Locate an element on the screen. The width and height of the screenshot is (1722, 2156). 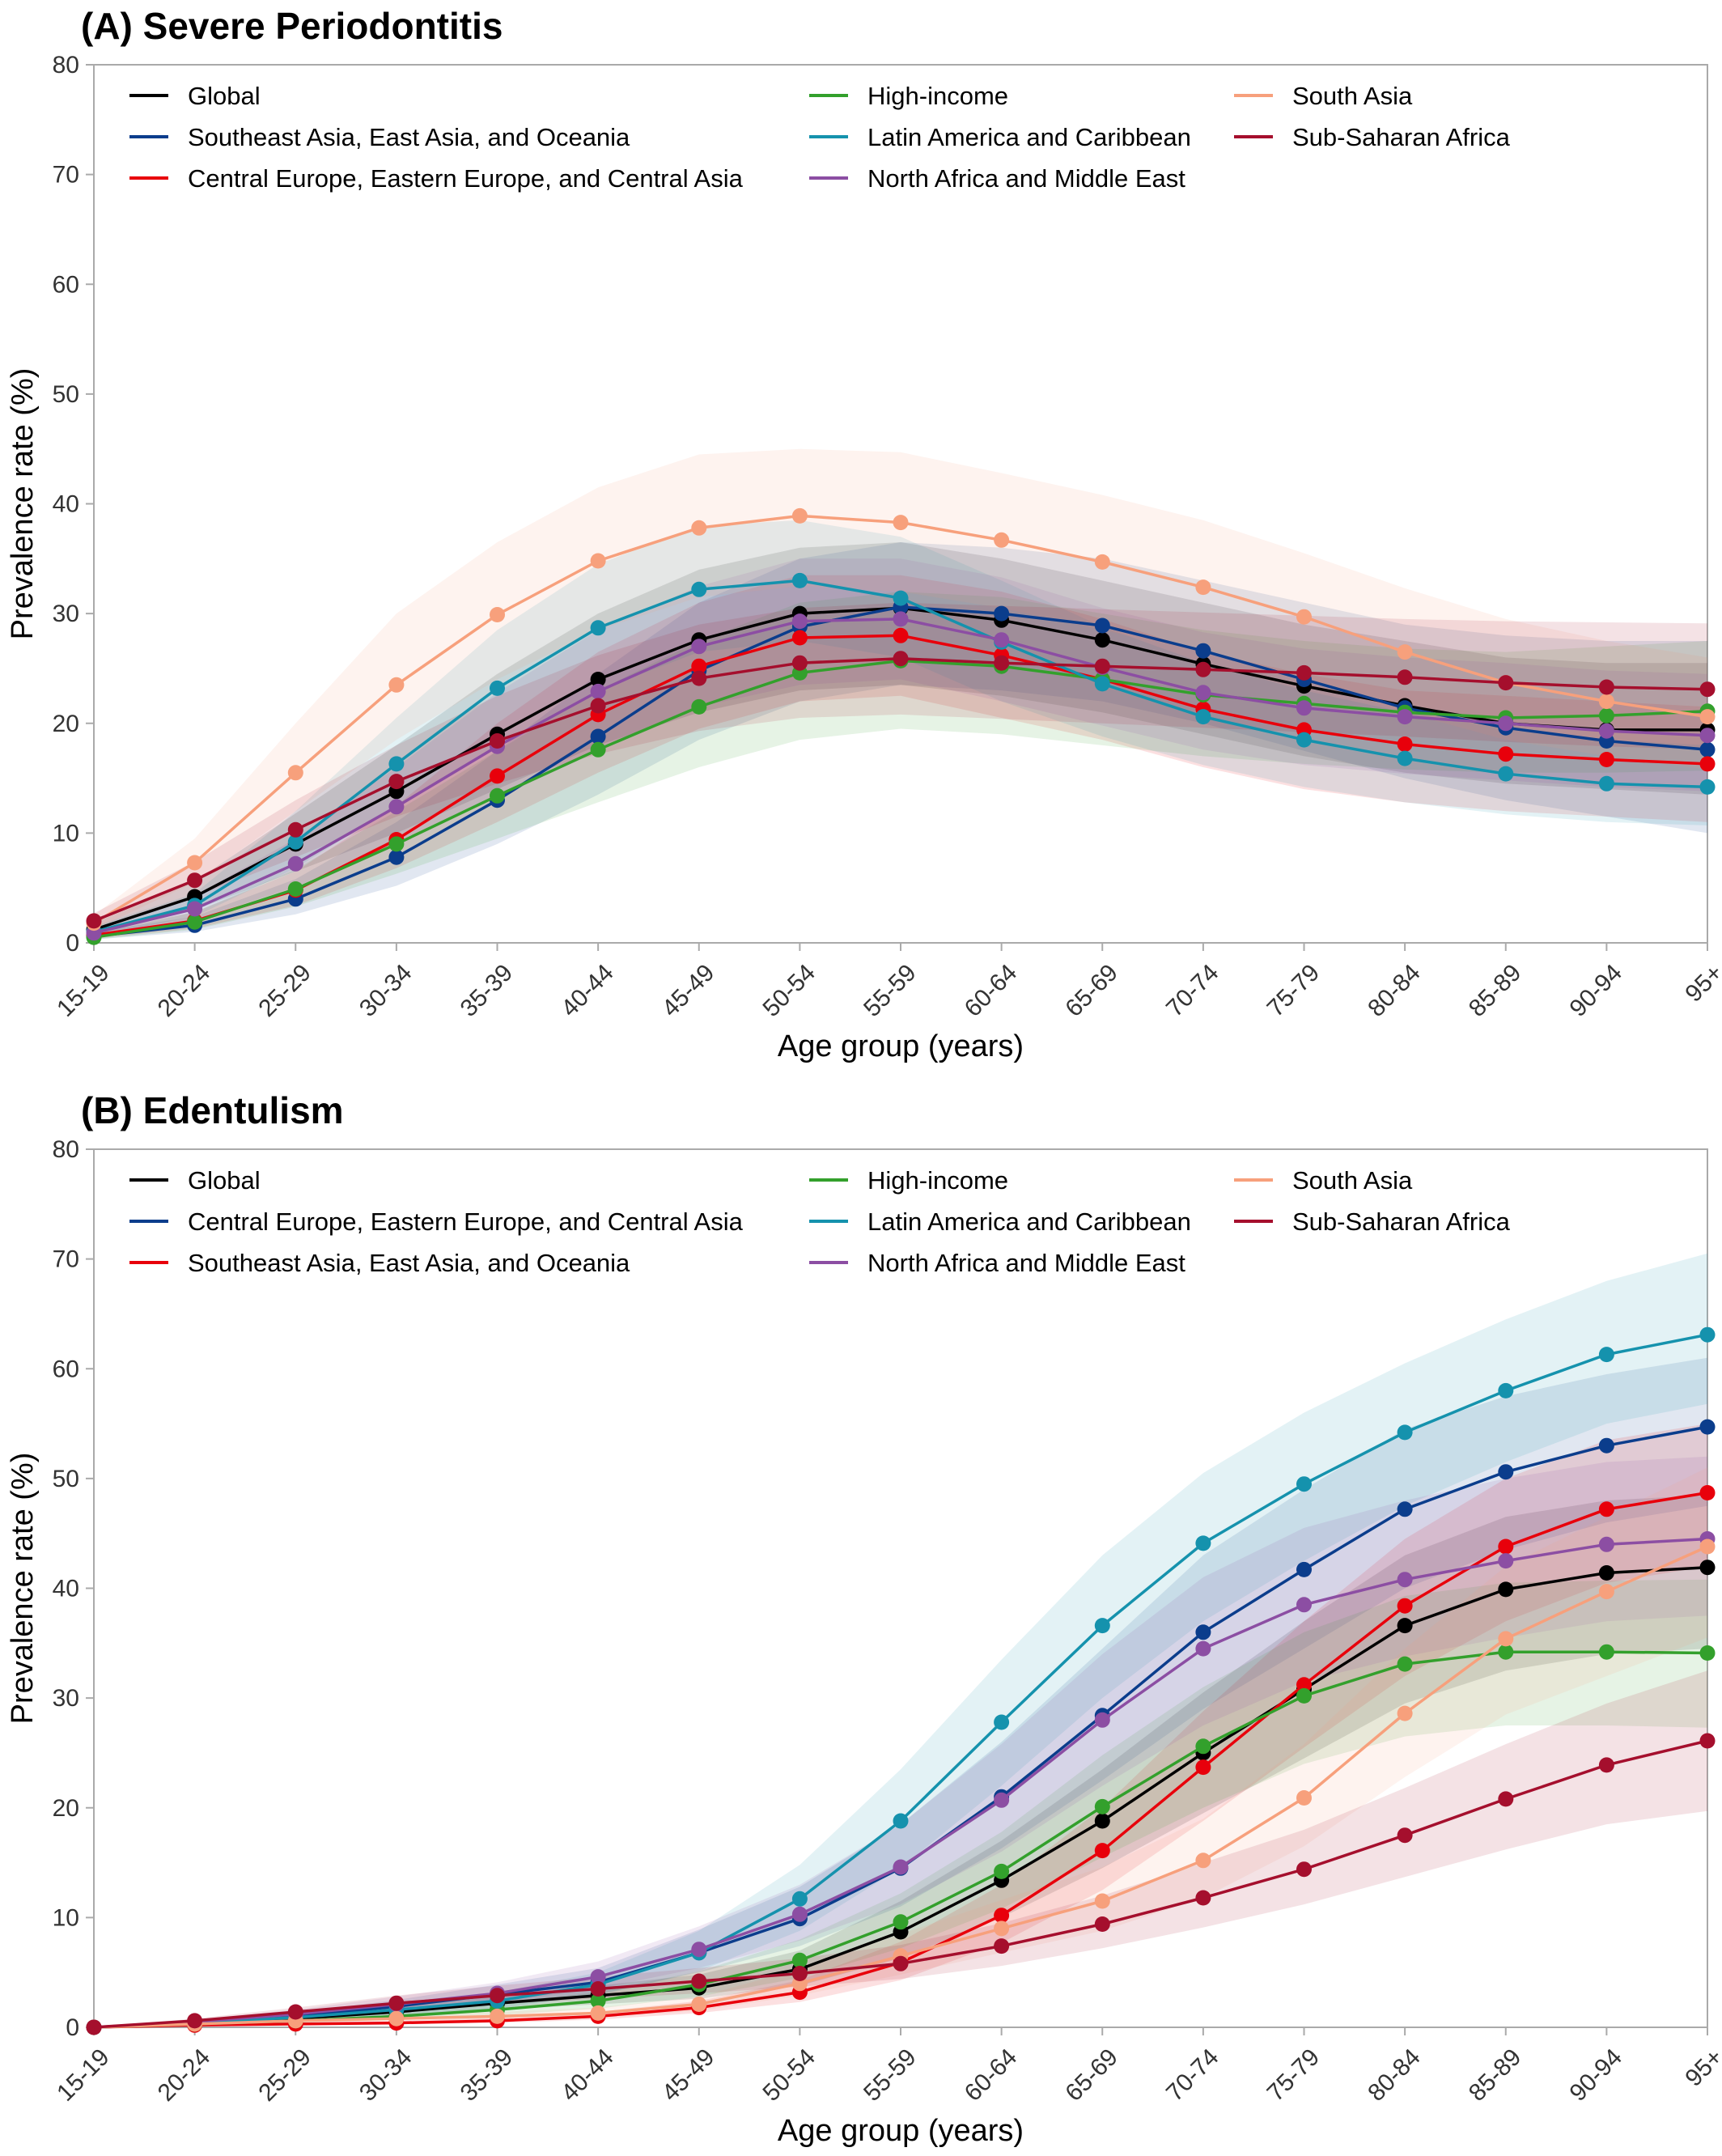
legend-item-latin-america-and-caribbean: Latin America and Caribbean is located at coordinates (1000, 137).